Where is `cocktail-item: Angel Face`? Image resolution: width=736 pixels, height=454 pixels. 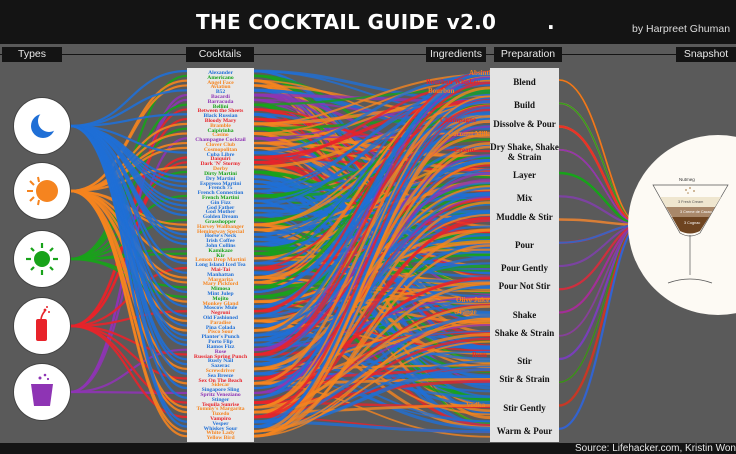 cocktail-item: Angel Face is located at coordinates (220, 82).